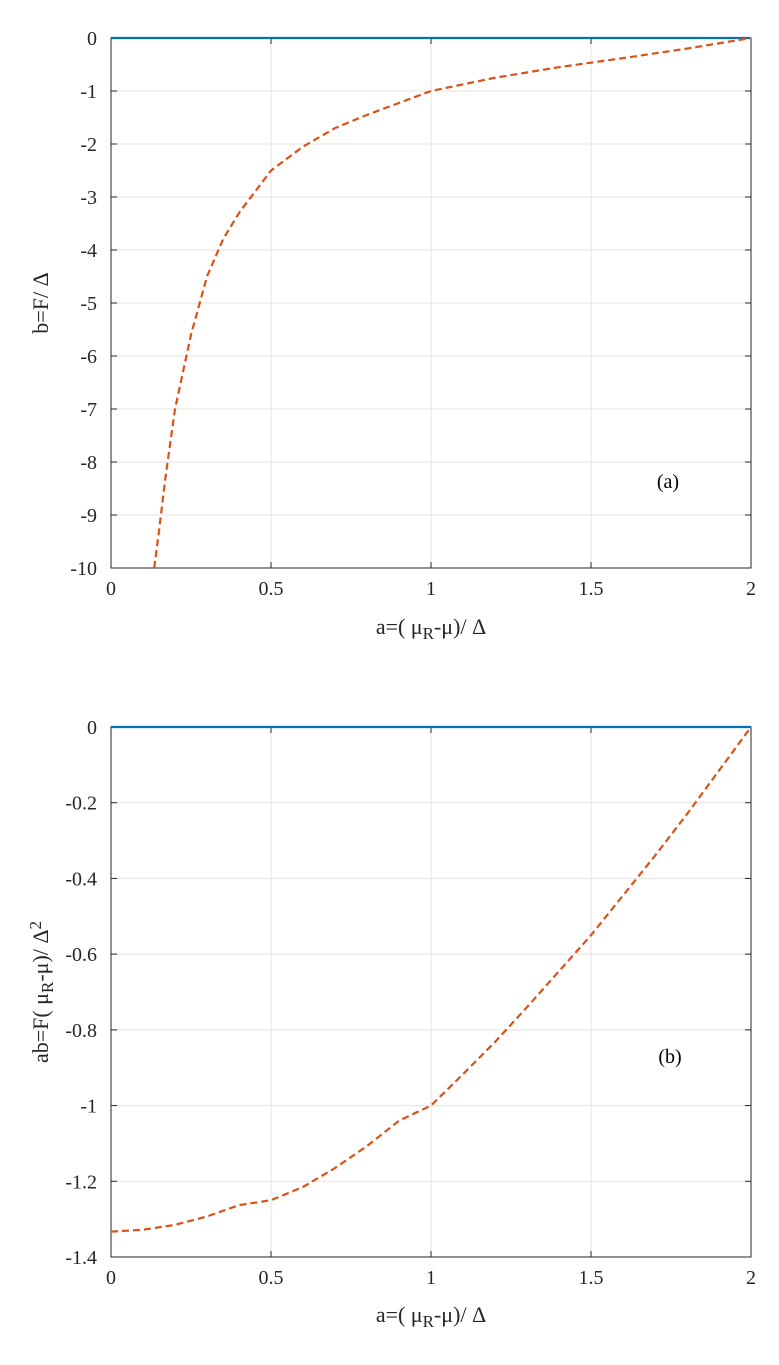  What do you see at coordinates (669, 1057) in the screenshot?
I see `panel-label: (b)` at bounding box center [669, 1057].